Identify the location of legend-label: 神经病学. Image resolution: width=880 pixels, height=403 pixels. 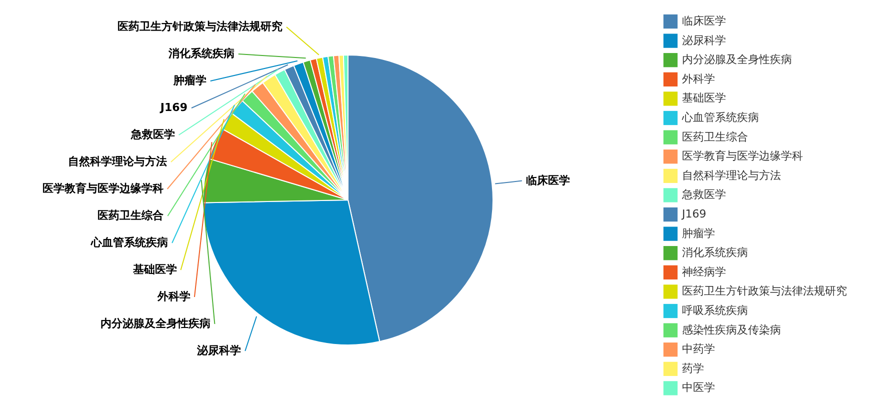
(704, 271).